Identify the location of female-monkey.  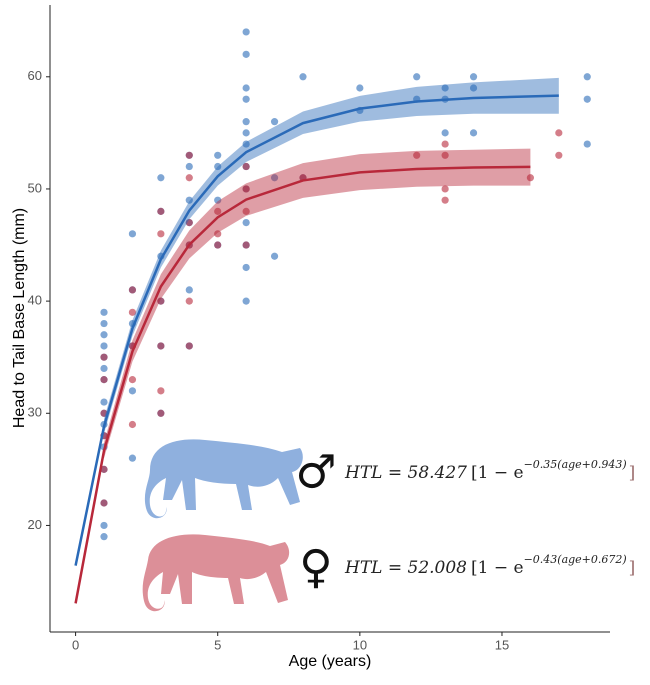
(216, 573).